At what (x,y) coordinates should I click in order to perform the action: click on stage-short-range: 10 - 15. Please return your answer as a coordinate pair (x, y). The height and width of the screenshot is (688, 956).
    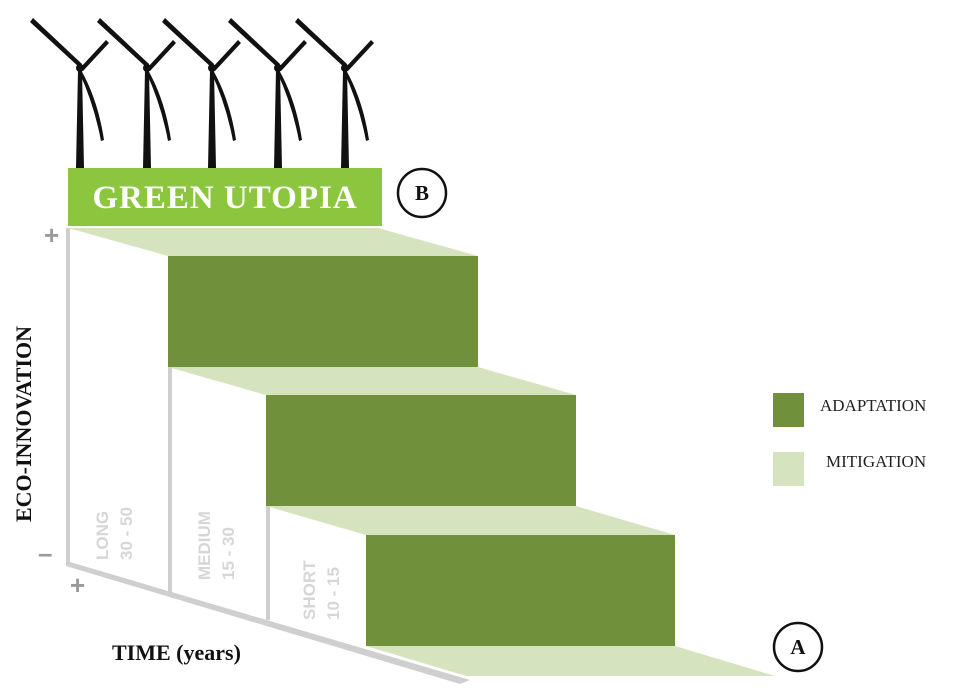
    Looking at the image, I should click on (333, 593).